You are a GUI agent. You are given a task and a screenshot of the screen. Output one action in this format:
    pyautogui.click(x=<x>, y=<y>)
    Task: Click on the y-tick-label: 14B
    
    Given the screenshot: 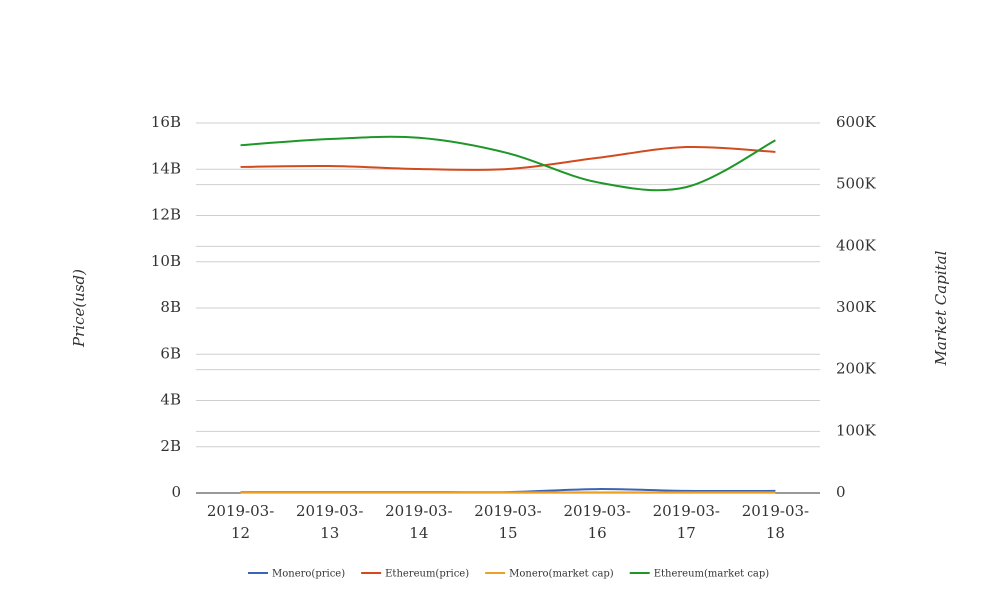 What is the action you would take?
    pyautogui.click(x=166, y=168)
    